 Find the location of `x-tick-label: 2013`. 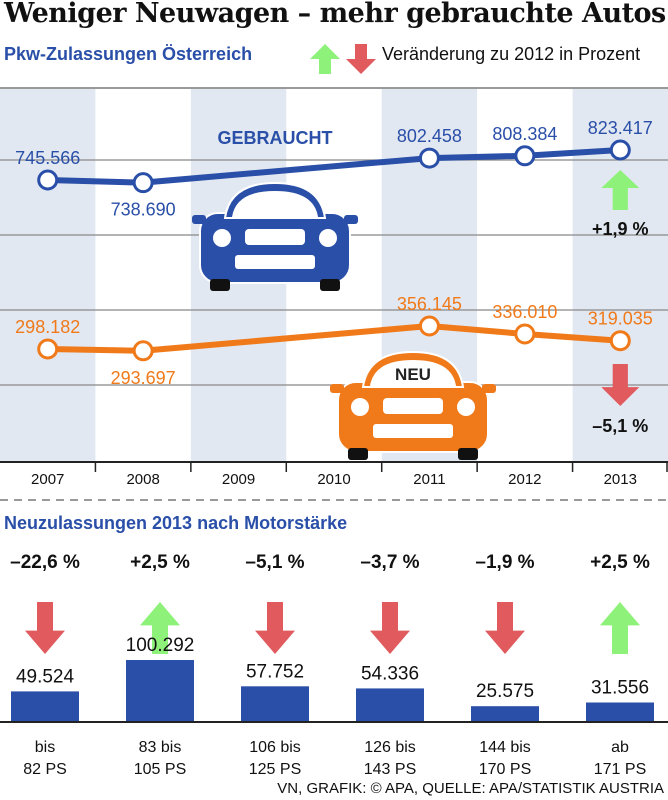

x-tick-label: 2013 is located at coordinates (620, 479).